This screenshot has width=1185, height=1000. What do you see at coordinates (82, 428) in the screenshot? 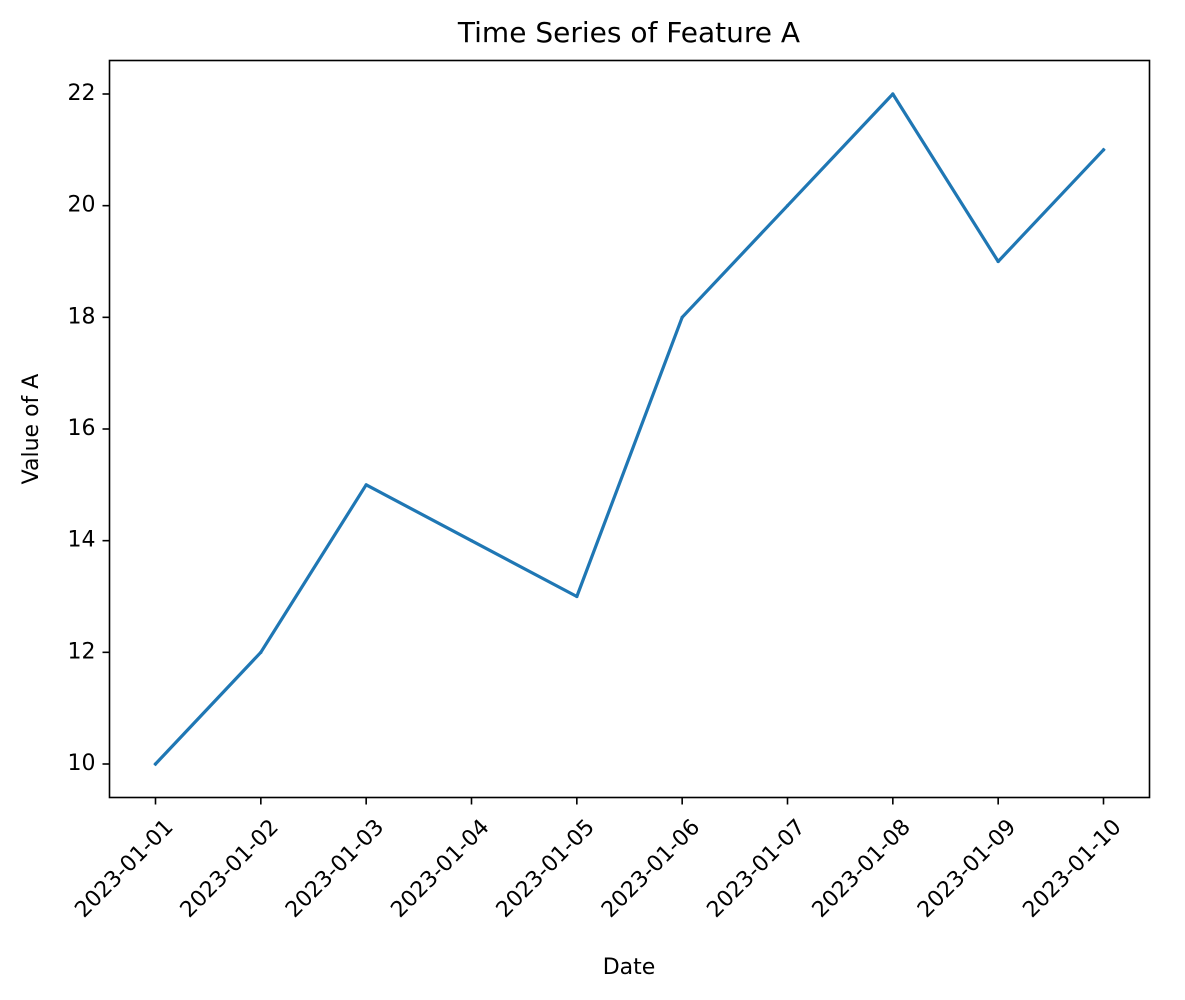
I see `y-tick-label: 16` at bounding box center [82, 428].